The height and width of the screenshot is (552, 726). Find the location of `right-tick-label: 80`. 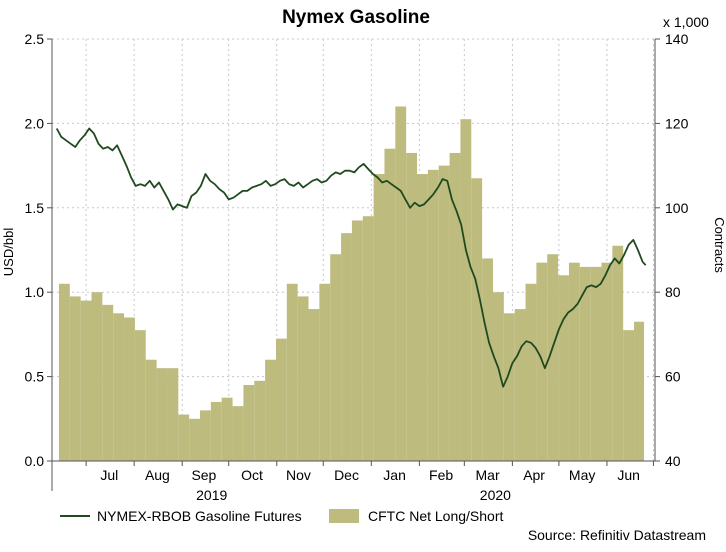

right-tick-label: 80 is located at coordinates (673, 292).